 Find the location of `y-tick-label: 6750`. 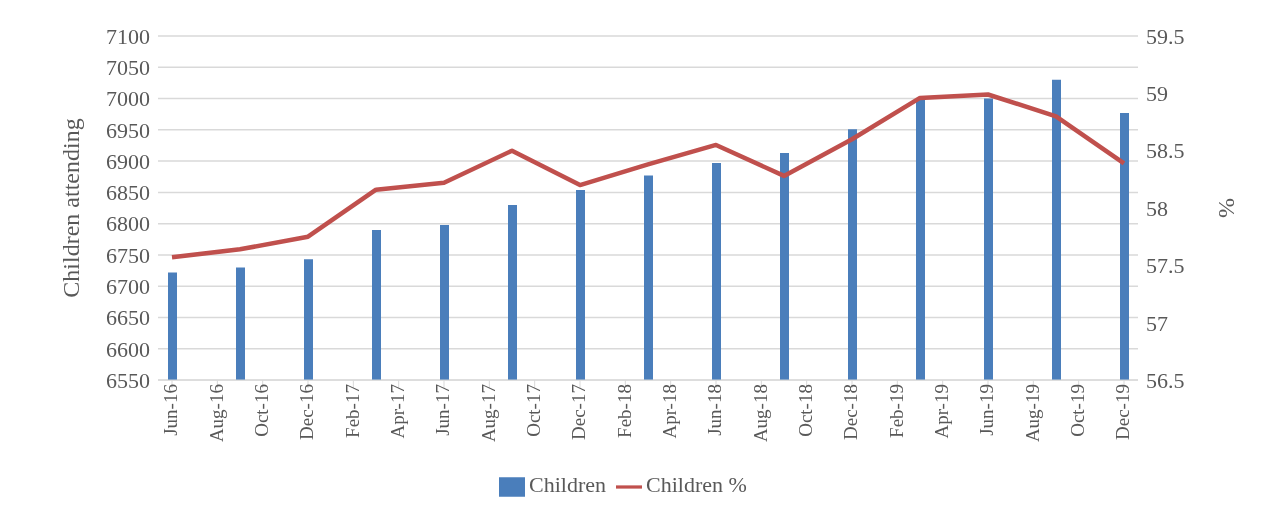

y-tick-label: 6750 is located at coordinates (128, 255).